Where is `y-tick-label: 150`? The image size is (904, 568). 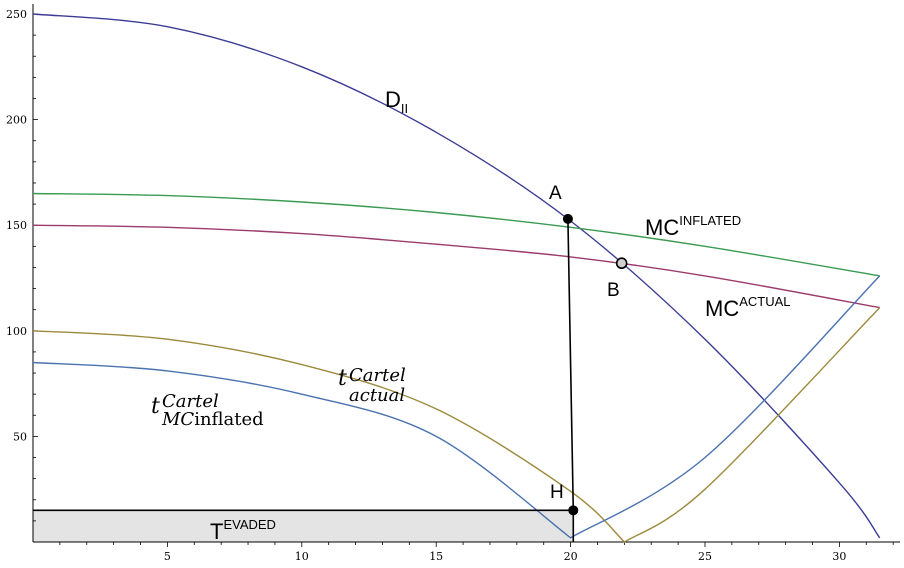
y-tick-label: 150 is located at coordinates (16, 225).